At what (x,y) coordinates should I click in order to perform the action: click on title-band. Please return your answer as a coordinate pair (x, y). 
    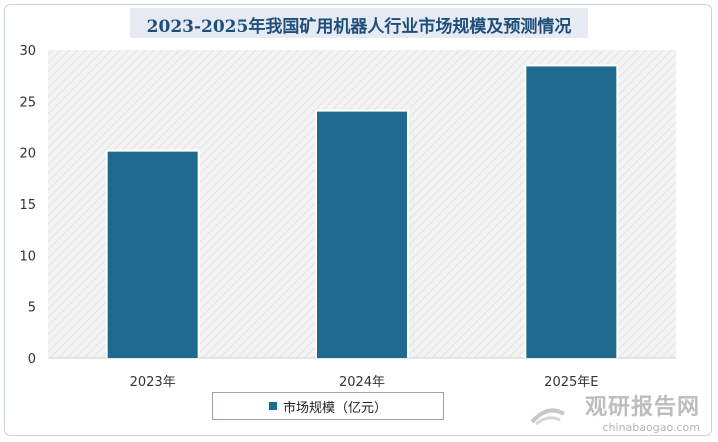
    Looking at the image, I should click on (359, 23).